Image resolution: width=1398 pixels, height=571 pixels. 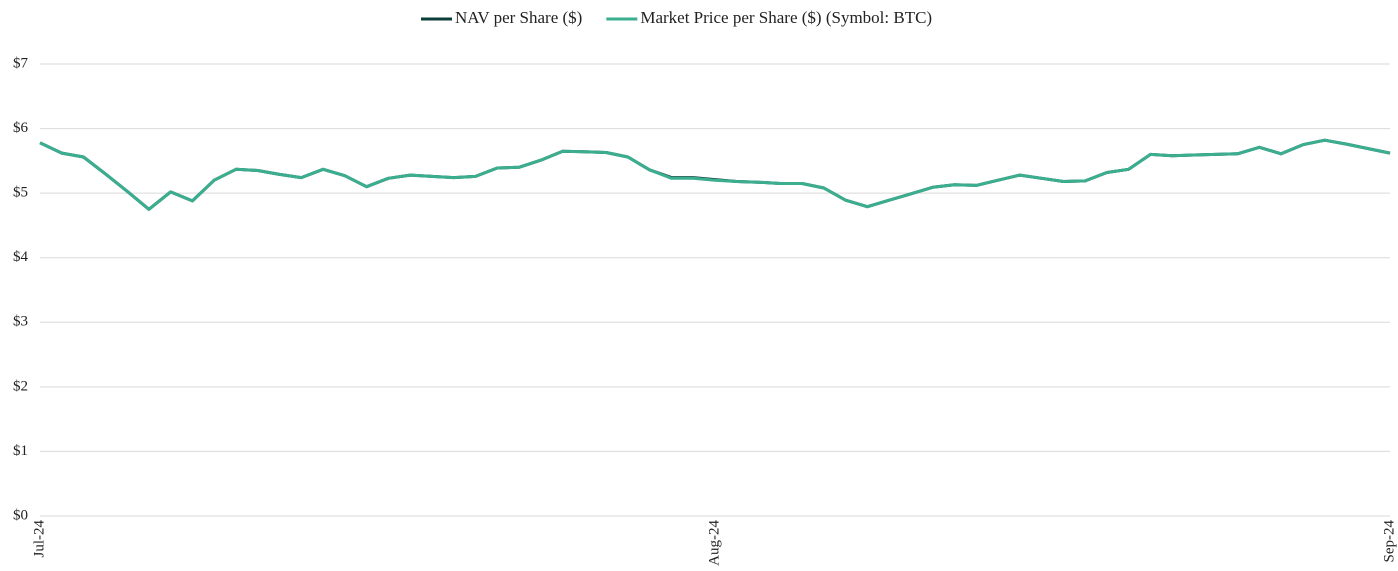 I want to click on y-tick-label: $1, so click(x=20, y=451).